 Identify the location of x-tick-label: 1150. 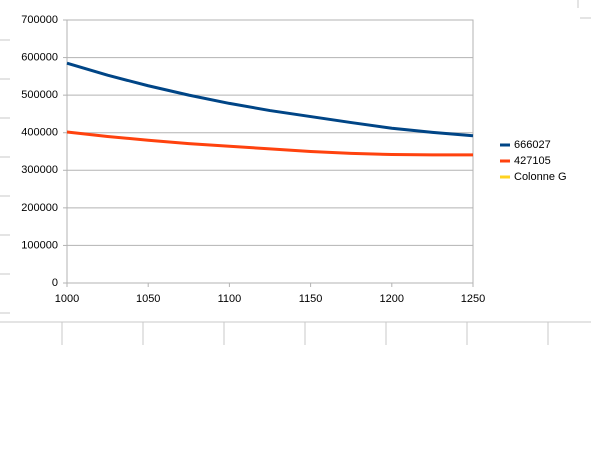
(311, 299).